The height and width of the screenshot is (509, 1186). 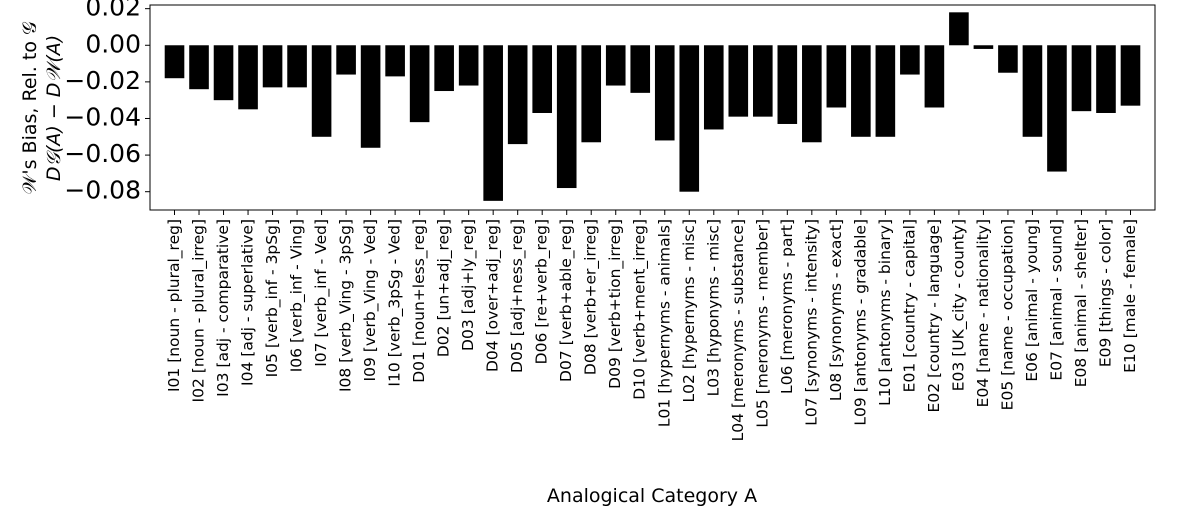 I want to click on x-tick-label: I08 [verb_Ving - 3pSg], so click(x=346, y=305).